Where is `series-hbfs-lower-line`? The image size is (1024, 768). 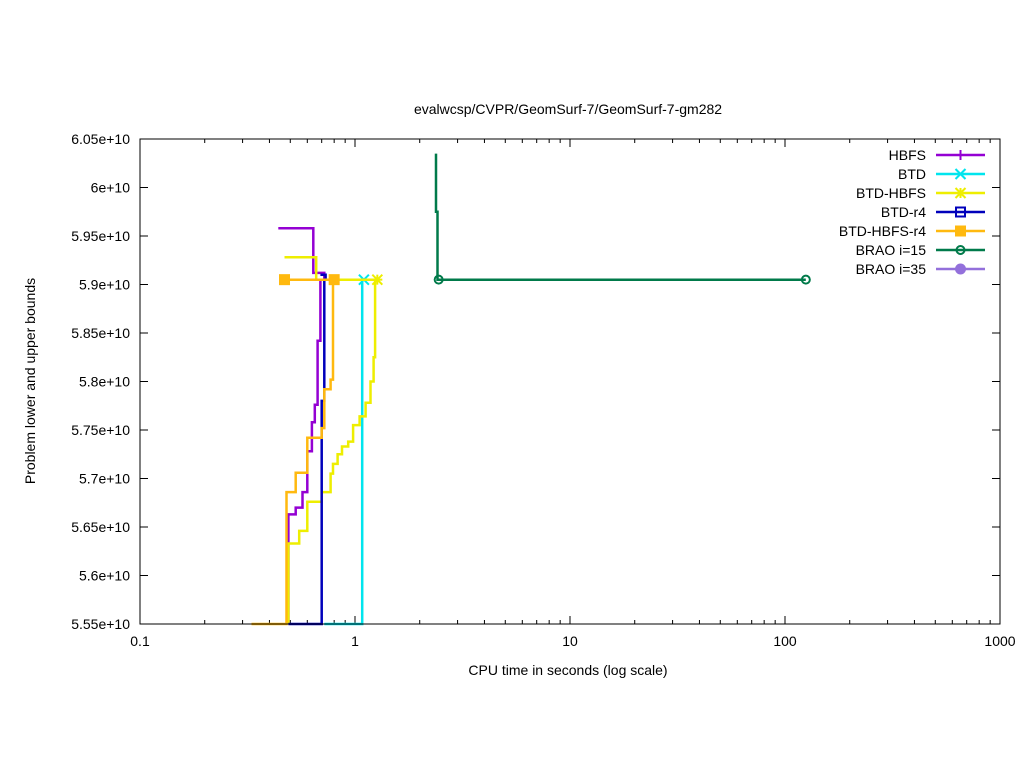
series-hbfs-lower-line is located at coordinates (306, 451).